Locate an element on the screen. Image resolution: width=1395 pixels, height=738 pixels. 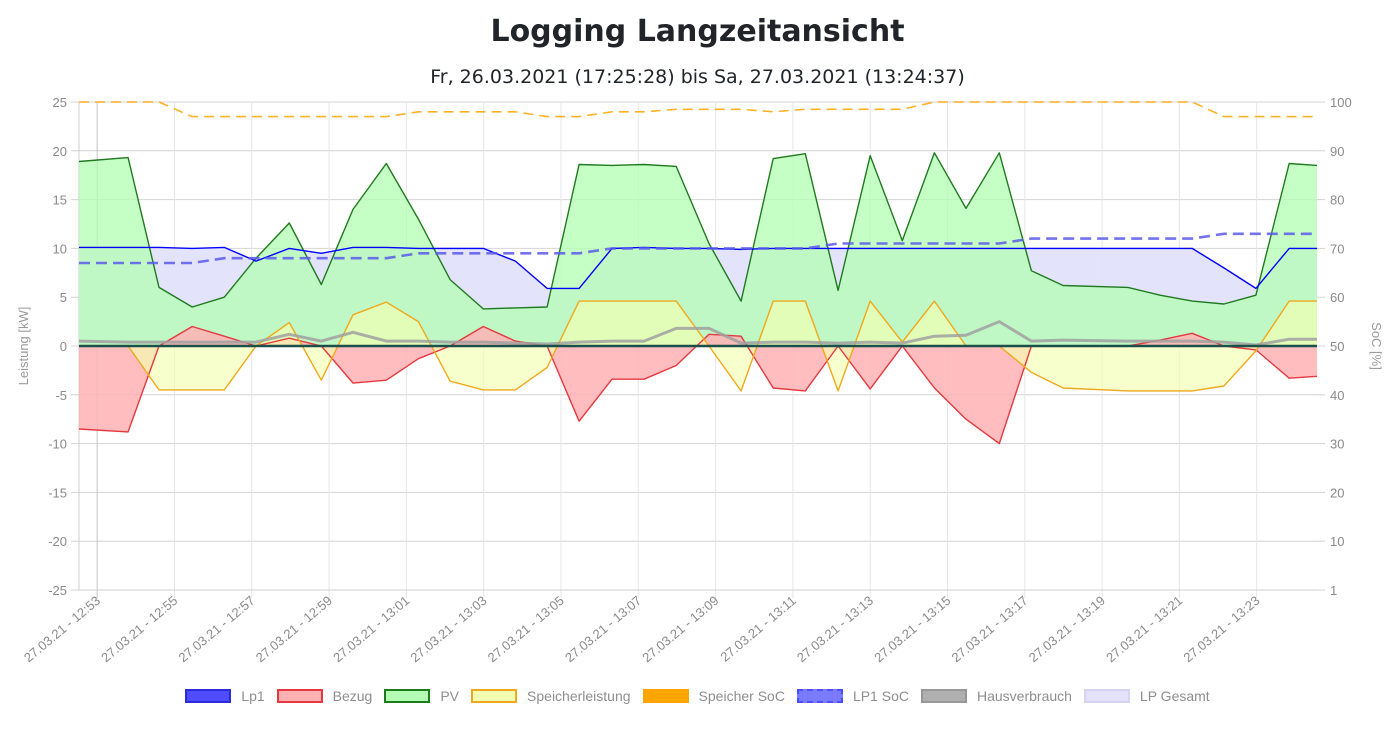
legend-item-hausverbrauch: Hausverbrauch is located at coordinates (996, 696).